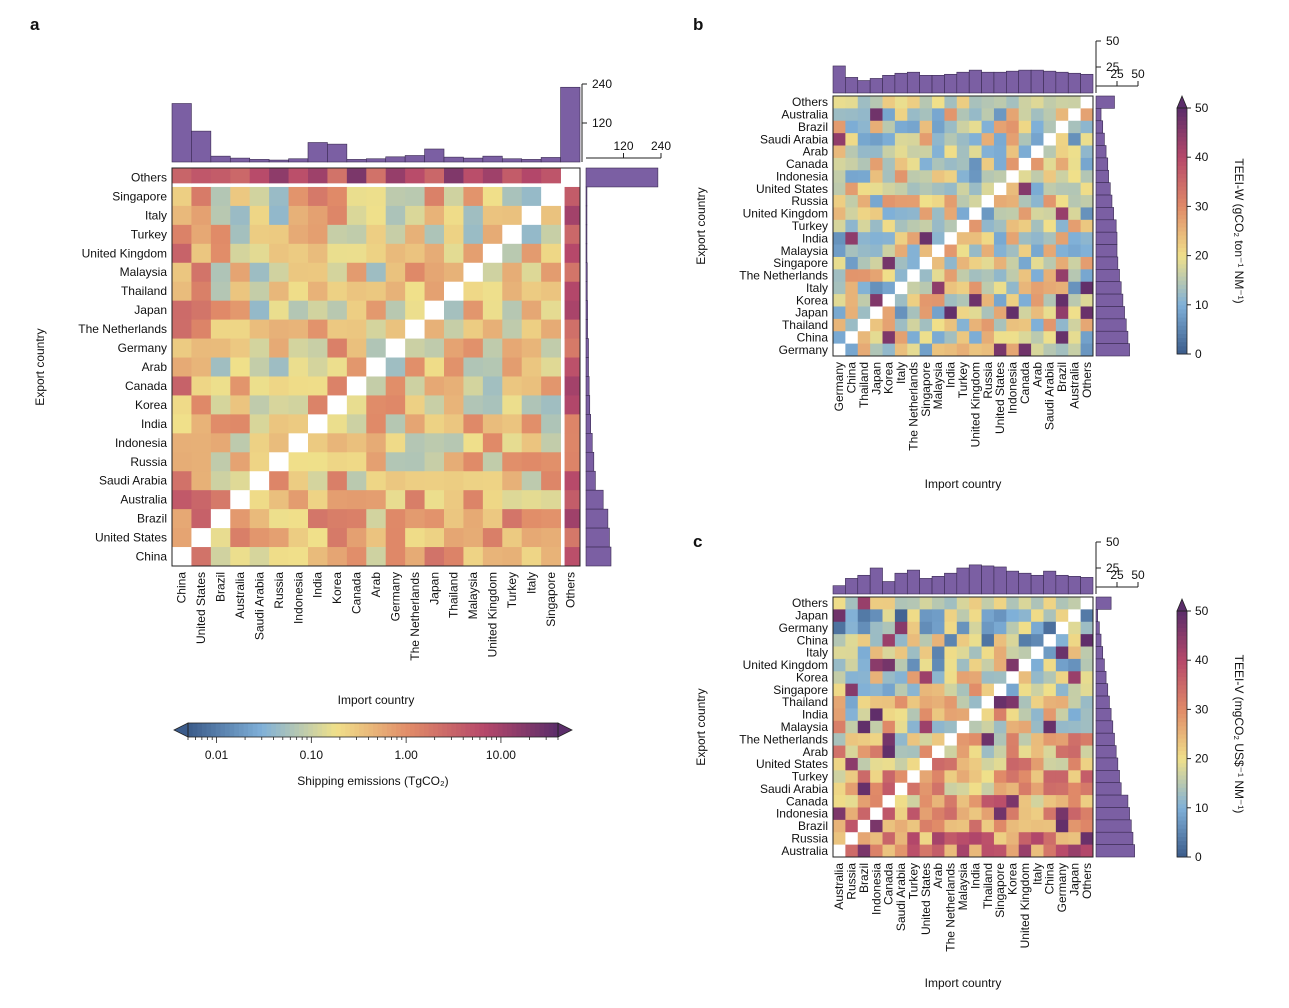 The image size is (1289, 1008). I want to click on column-label: Saudi Arabia, so click(259, 606).